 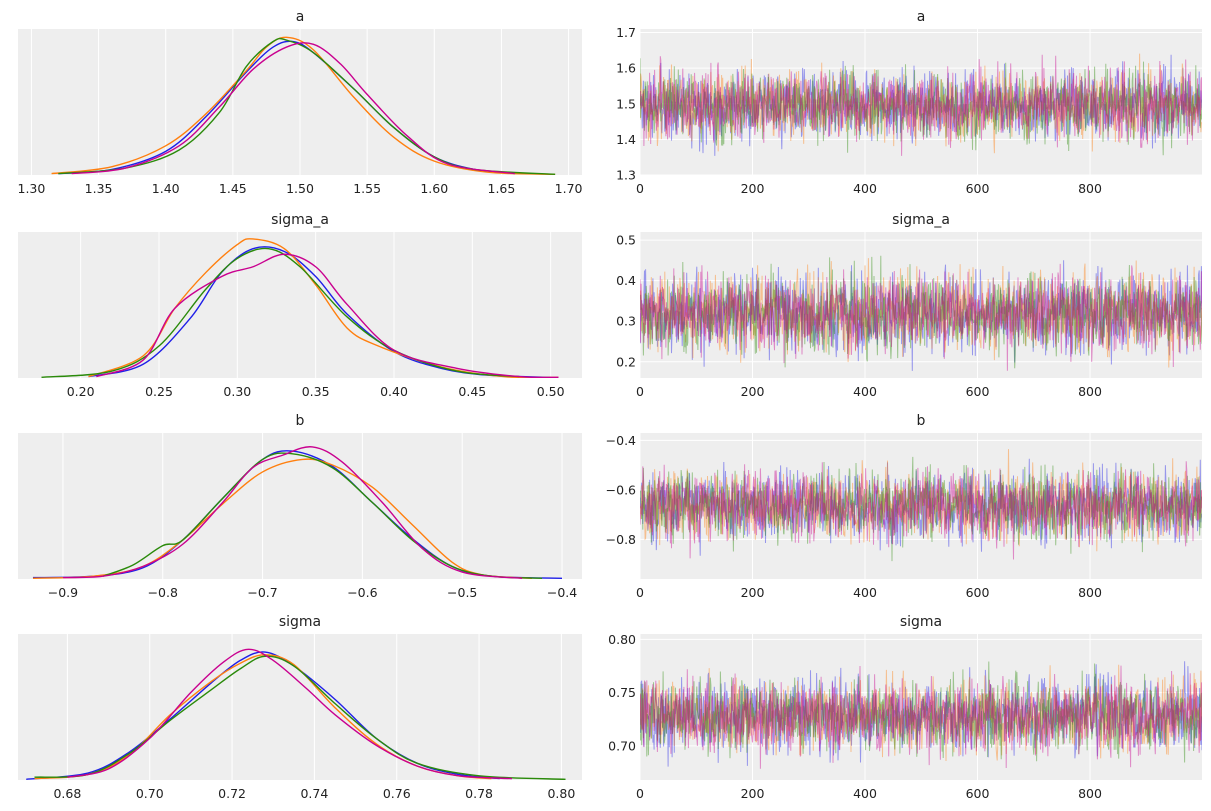 I want to click on x-tick-label: 0.20, so click(x=81, y=391).